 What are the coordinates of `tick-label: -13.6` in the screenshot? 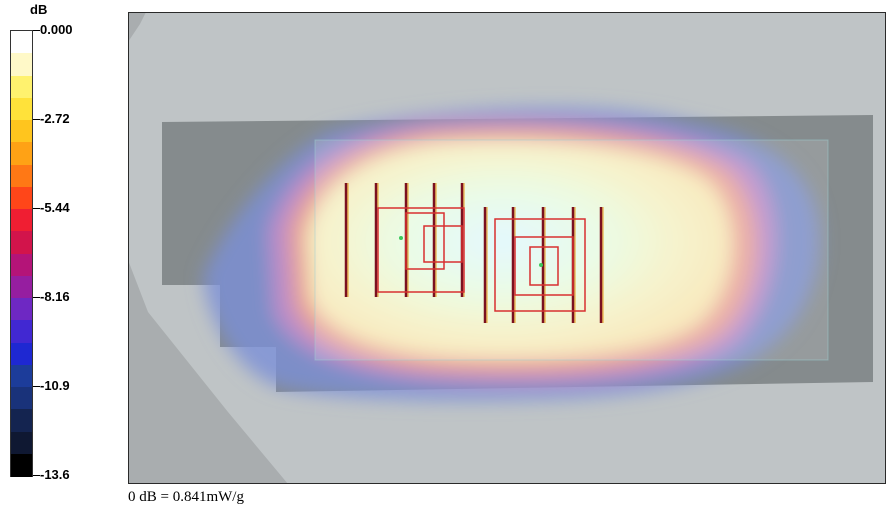 It's located at (55, 474).